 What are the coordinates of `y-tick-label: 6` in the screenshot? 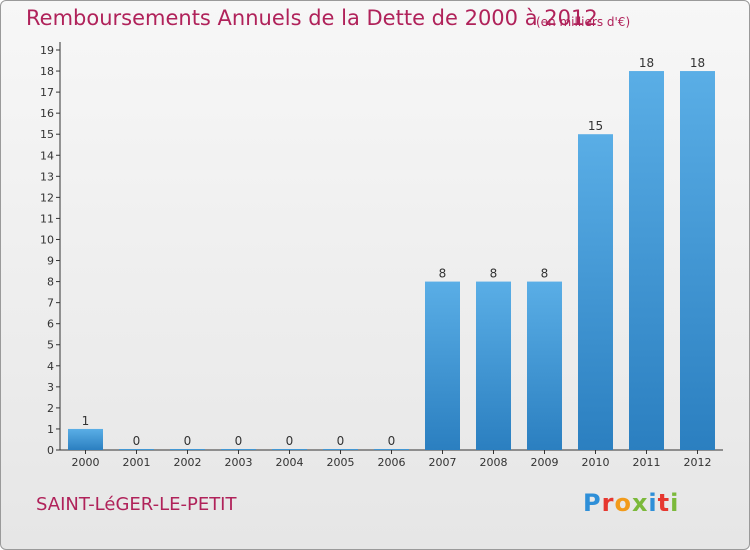 It's located at (50, 324).